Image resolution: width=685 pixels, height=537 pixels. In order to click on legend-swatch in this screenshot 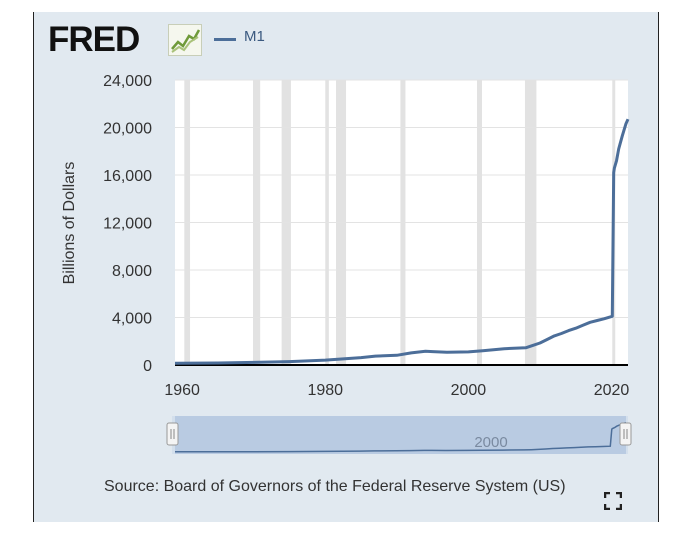, I will do `click(225, 39)`.